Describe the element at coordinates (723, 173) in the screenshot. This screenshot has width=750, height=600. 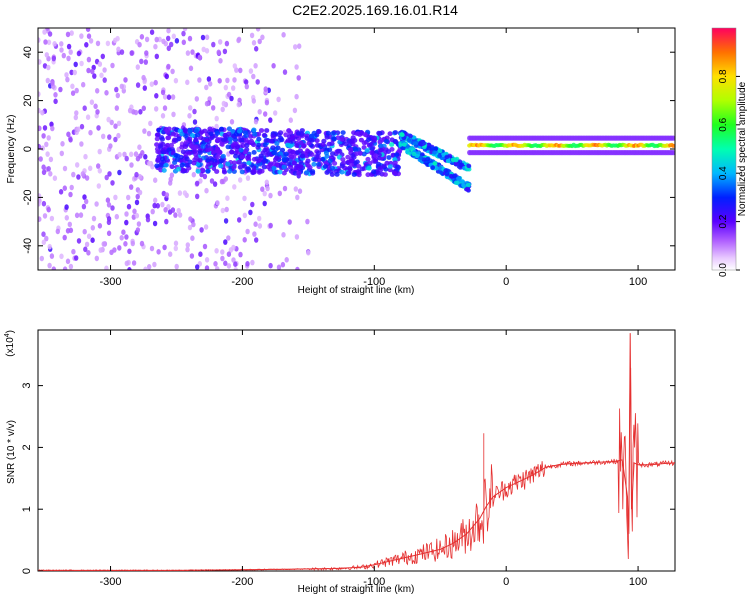
I see `colorbar-tick-label: 0.4` at that location.